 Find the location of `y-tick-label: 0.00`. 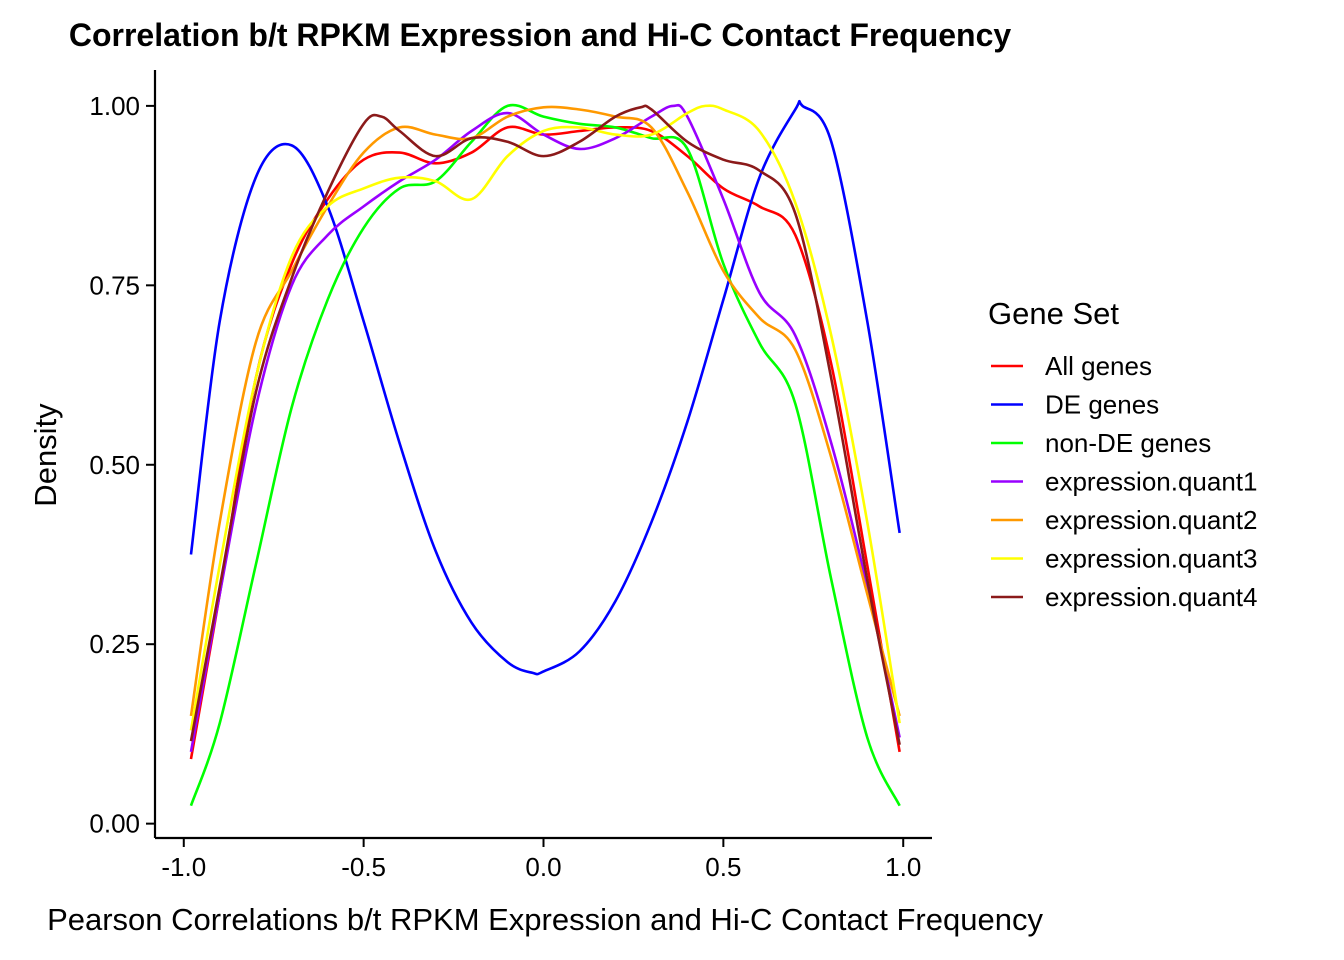

y-tick-label: 0.00 is located at coordinates (114, 824).